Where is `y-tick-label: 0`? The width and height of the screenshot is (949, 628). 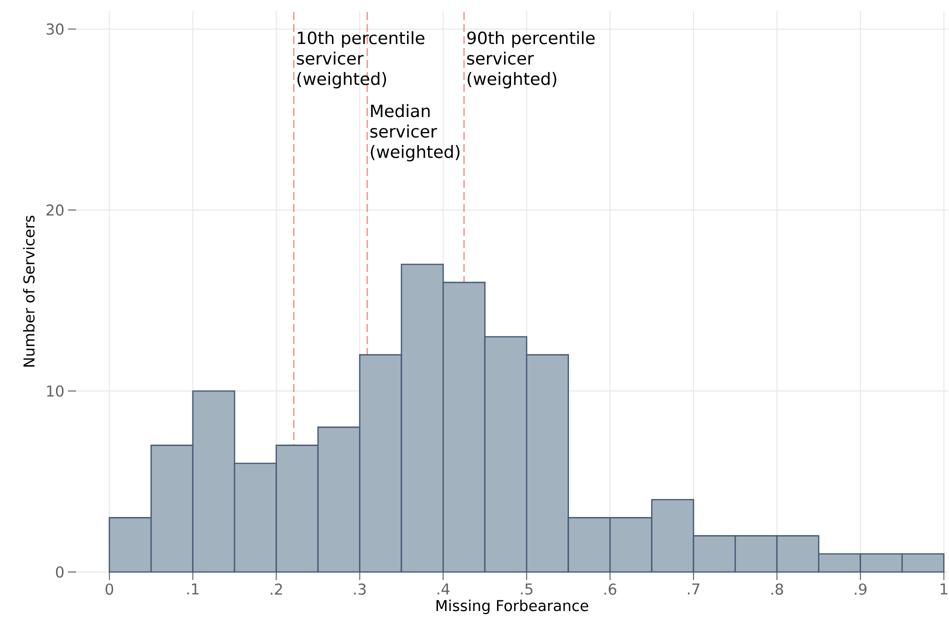 y-tick-label: 0 is located at coordinates (60, 572).